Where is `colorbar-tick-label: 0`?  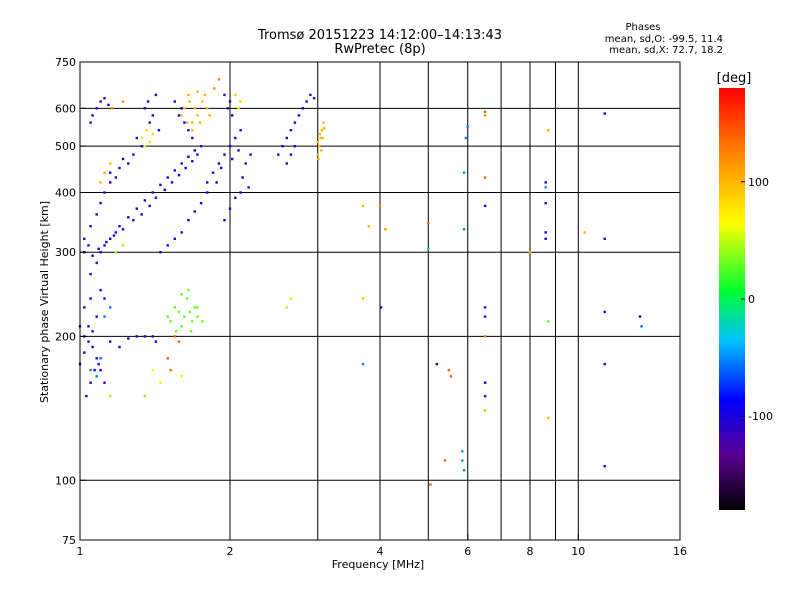
colorbar-tick-label: 0 is located at coordinates (751, 299).